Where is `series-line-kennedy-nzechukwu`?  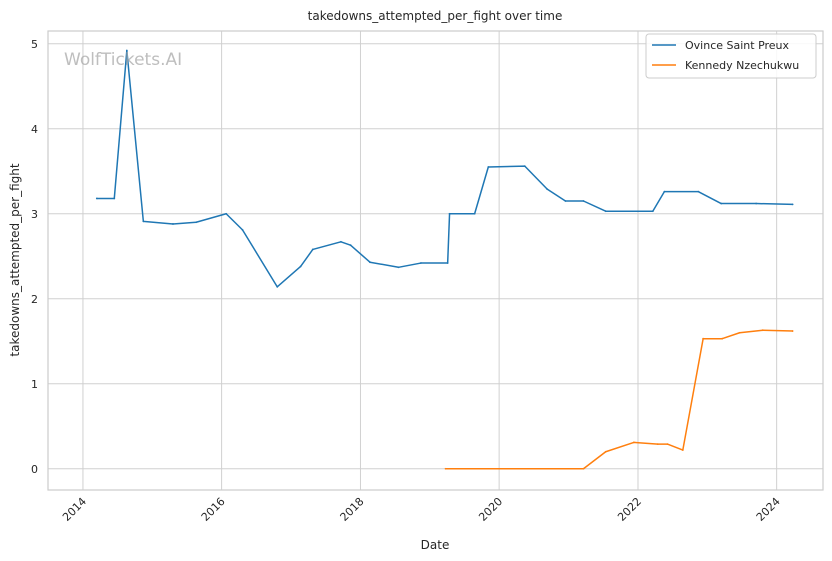 series-line-kennedy-nzechukwu is located at coordinates (619, 399).